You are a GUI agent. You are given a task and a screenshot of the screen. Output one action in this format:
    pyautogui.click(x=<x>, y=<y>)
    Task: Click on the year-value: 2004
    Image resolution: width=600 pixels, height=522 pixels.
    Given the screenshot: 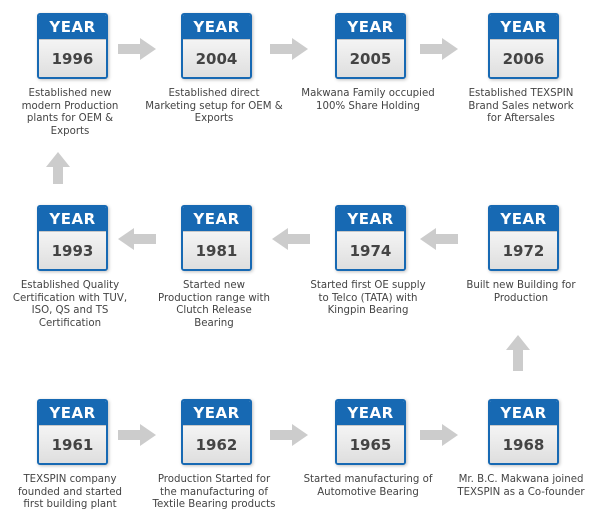 What is the action you would take?
    pyautogui.click(x=216, y=58)
    